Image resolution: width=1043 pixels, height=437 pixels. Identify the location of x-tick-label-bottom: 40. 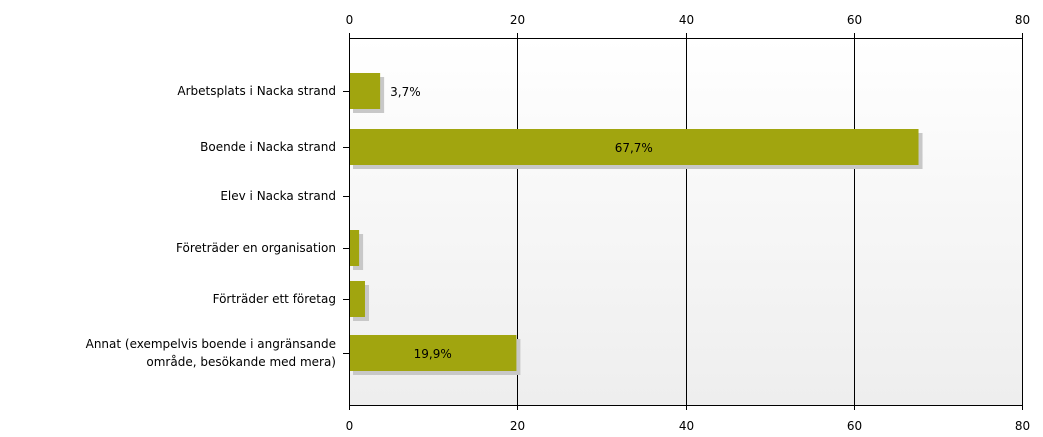
(686, 426).